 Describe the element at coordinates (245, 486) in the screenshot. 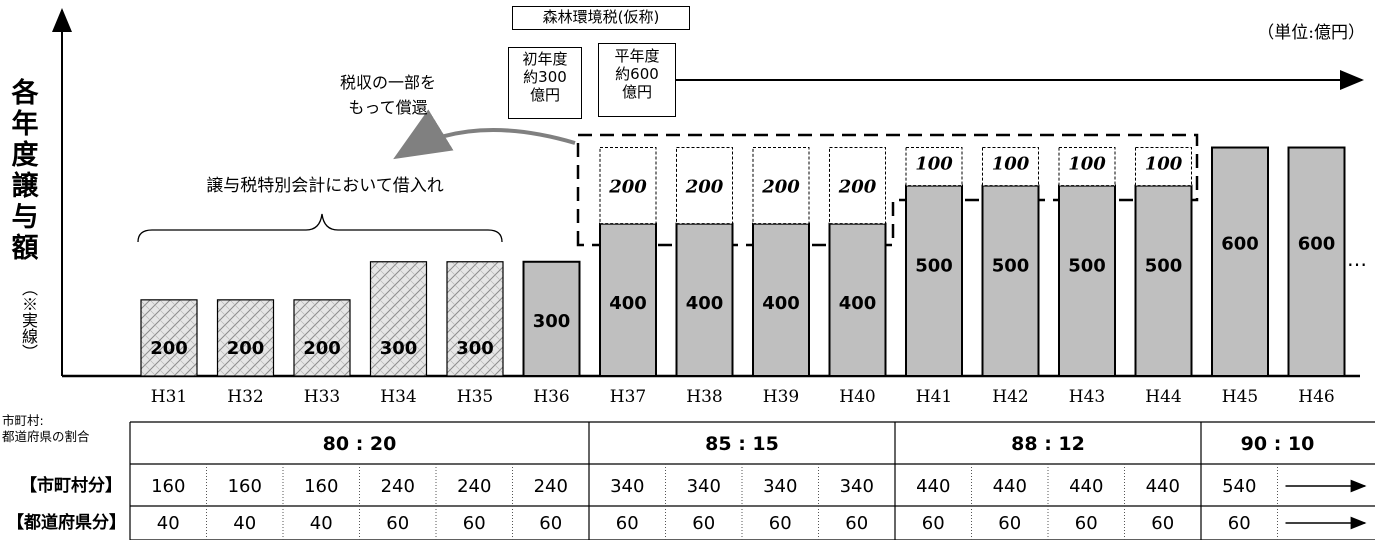

I see `municipal-cell-H32: 160` at that location.